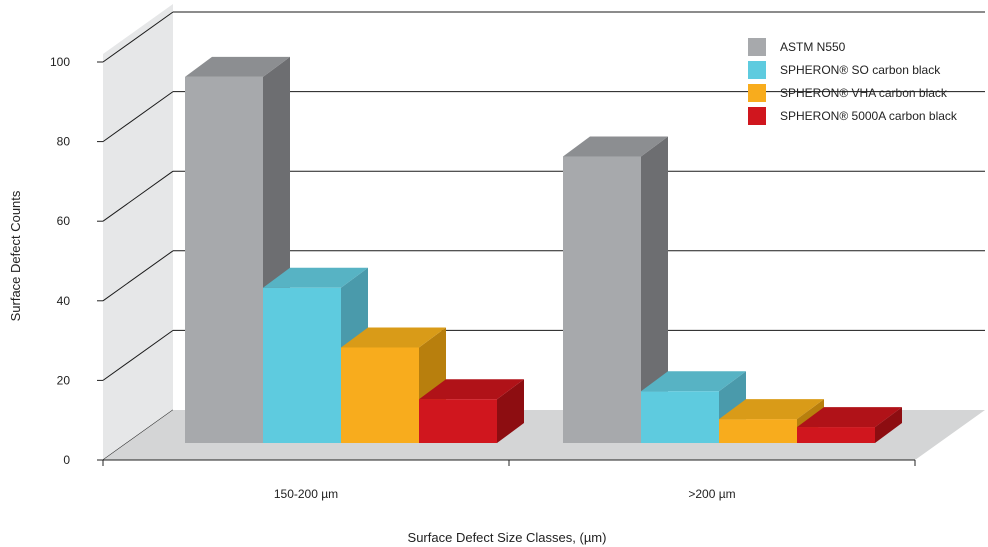 The width and height of the screenshot is (988, 547). What do you see at coordinates (711, 494) in the screenshot?
I see `x-tick-label-2: >200 µm` at bounding box center [711, 494].